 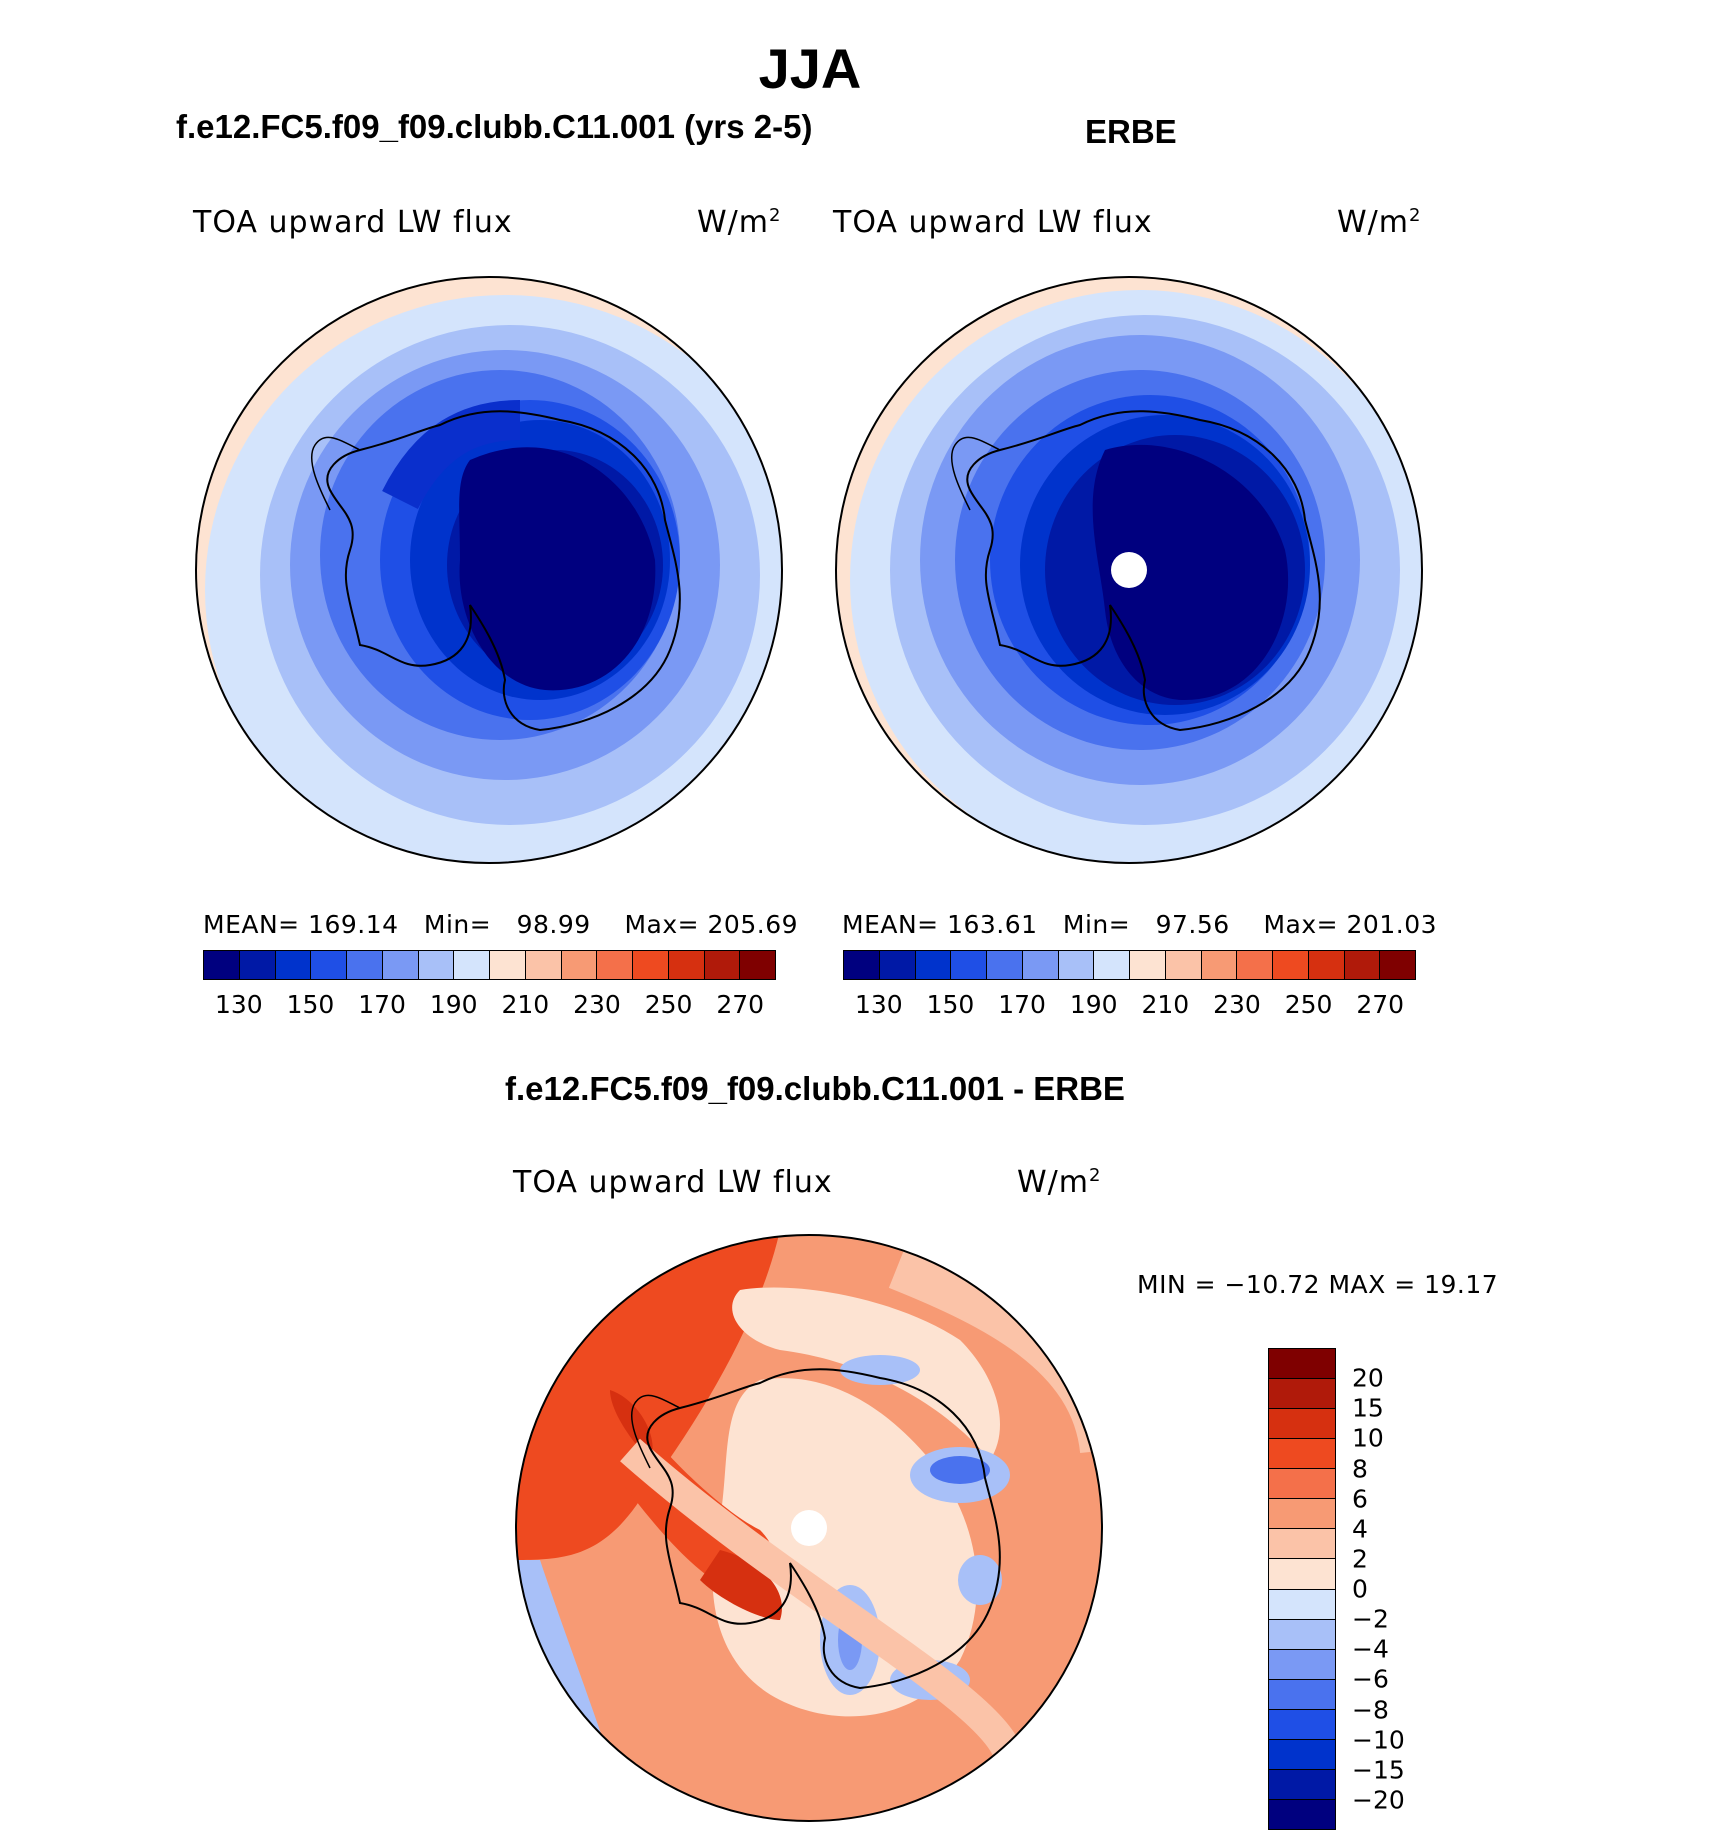 I want to click on colorbar-tick-label: 15, so click(x=1368, y=1408).